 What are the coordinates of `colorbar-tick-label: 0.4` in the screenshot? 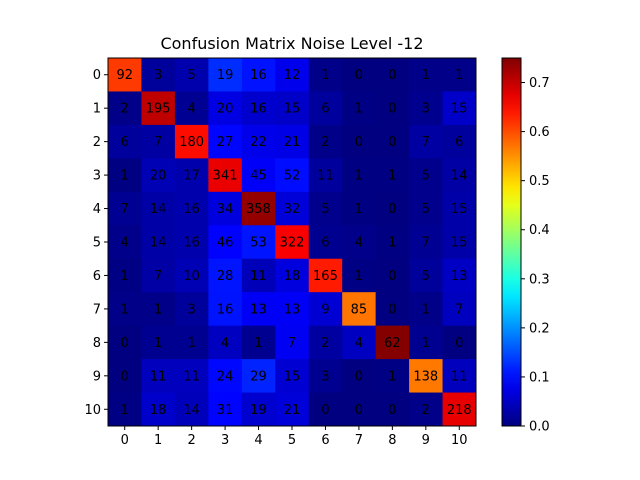 It's located at (539, 230).